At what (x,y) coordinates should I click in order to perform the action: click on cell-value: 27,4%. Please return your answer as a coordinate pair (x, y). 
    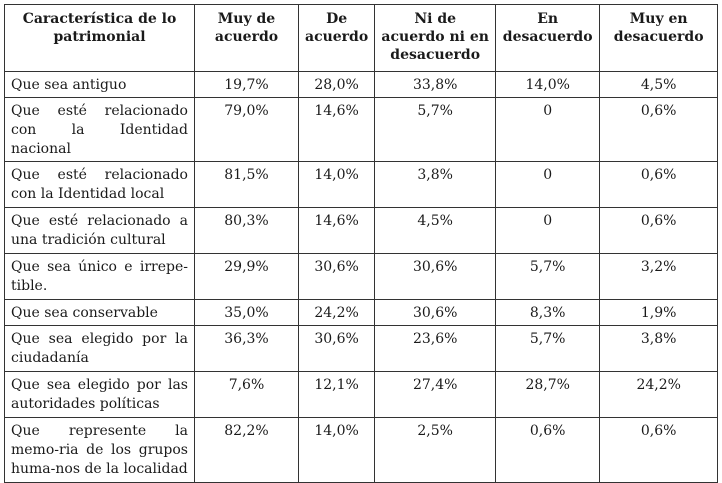
    Looking at the image, I should click on (435, 394).